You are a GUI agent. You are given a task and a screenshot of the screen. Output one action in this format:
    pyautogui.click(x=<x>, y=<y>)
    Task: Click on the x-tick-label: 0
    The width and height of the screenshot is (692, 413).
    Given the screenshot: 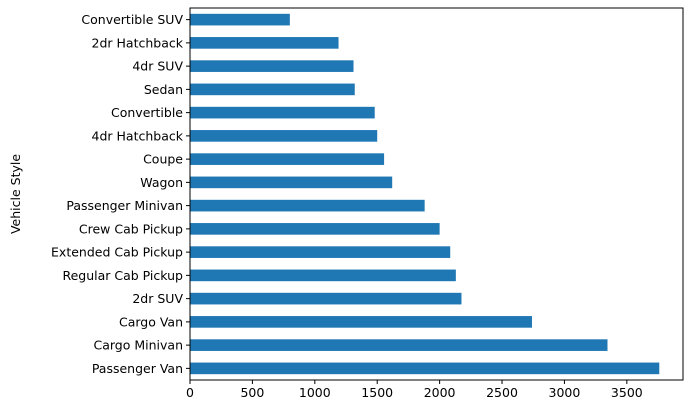 What is the action you would take?
    pyautogui.click(x=190, y=392)
    